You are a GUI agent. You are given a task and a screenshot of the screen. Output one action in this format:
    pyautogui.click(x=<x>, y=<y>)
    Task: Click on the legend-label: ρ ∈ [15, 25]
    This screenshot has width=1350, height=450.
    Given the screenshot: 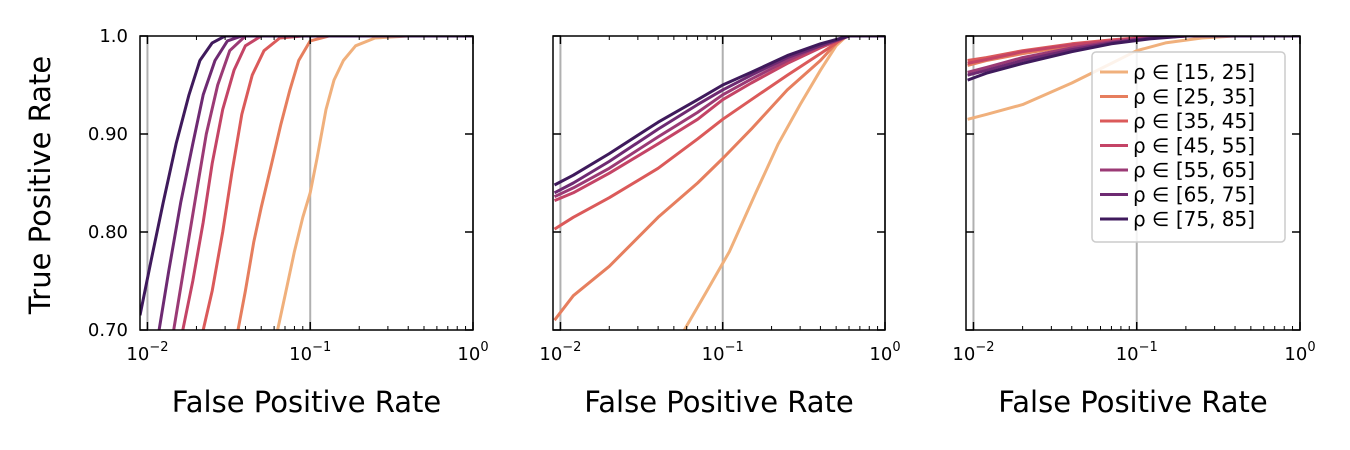 What is the action you would take?
    pyautogui.click(x=1194, y=72)
    